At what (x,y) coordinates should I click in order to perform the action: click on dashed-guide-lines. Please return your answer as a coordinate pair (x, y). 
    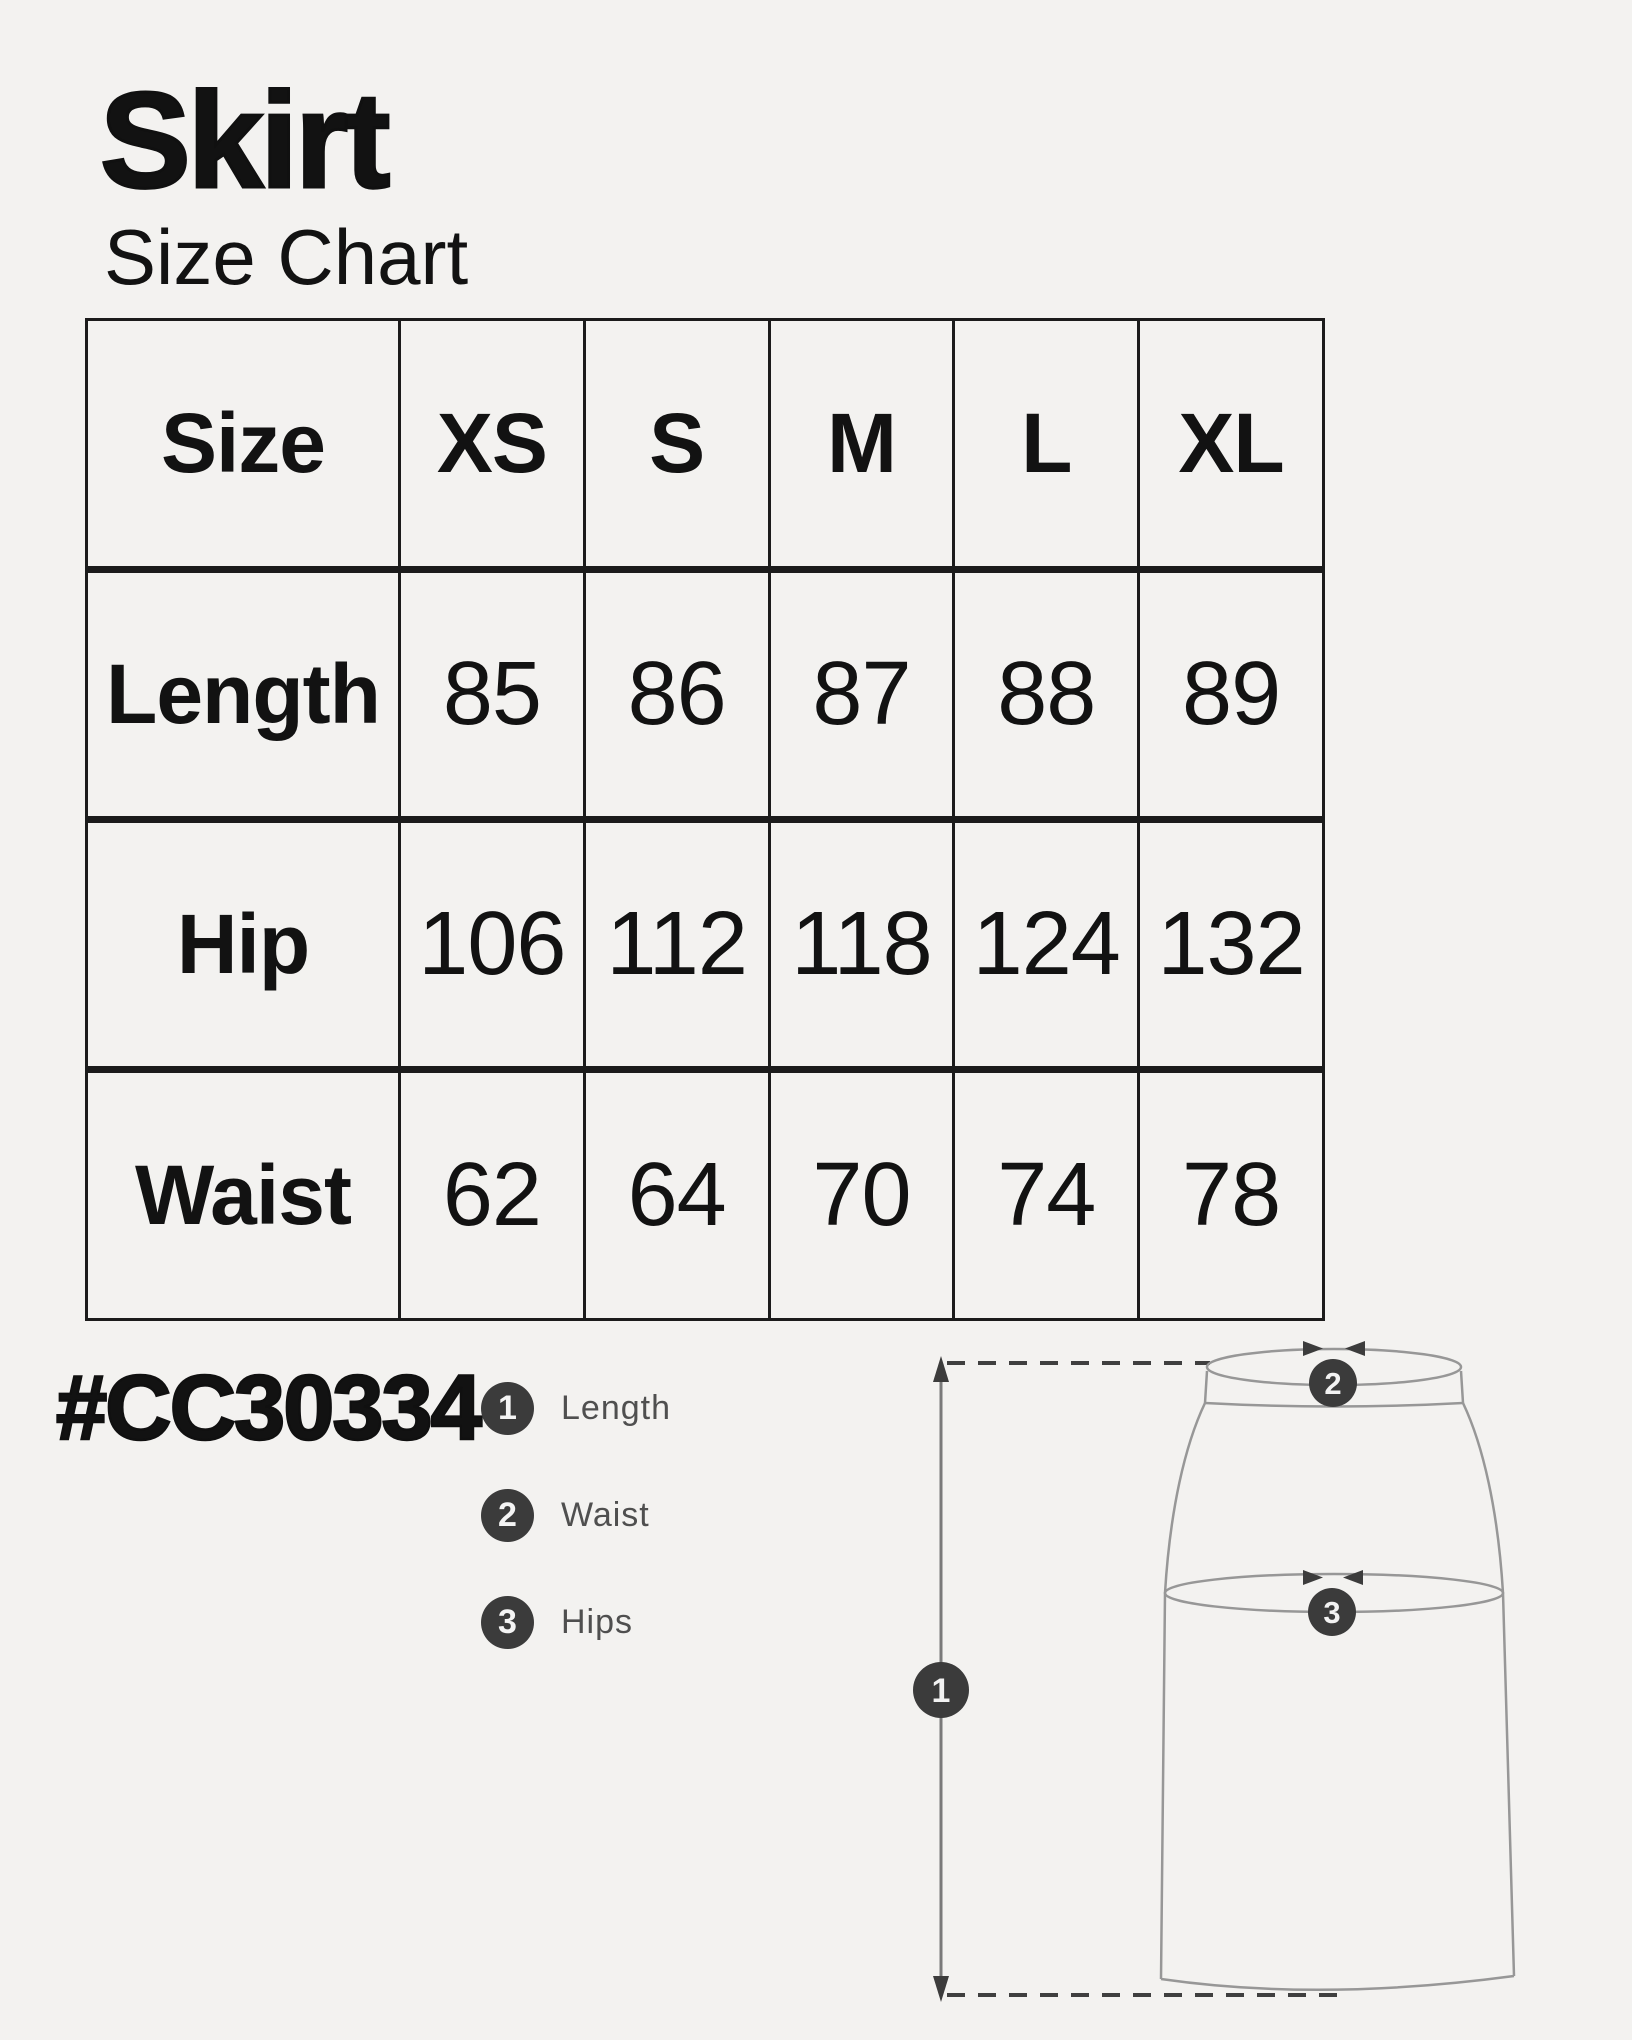
    Looking at the image, I should click on (1147, 1679).